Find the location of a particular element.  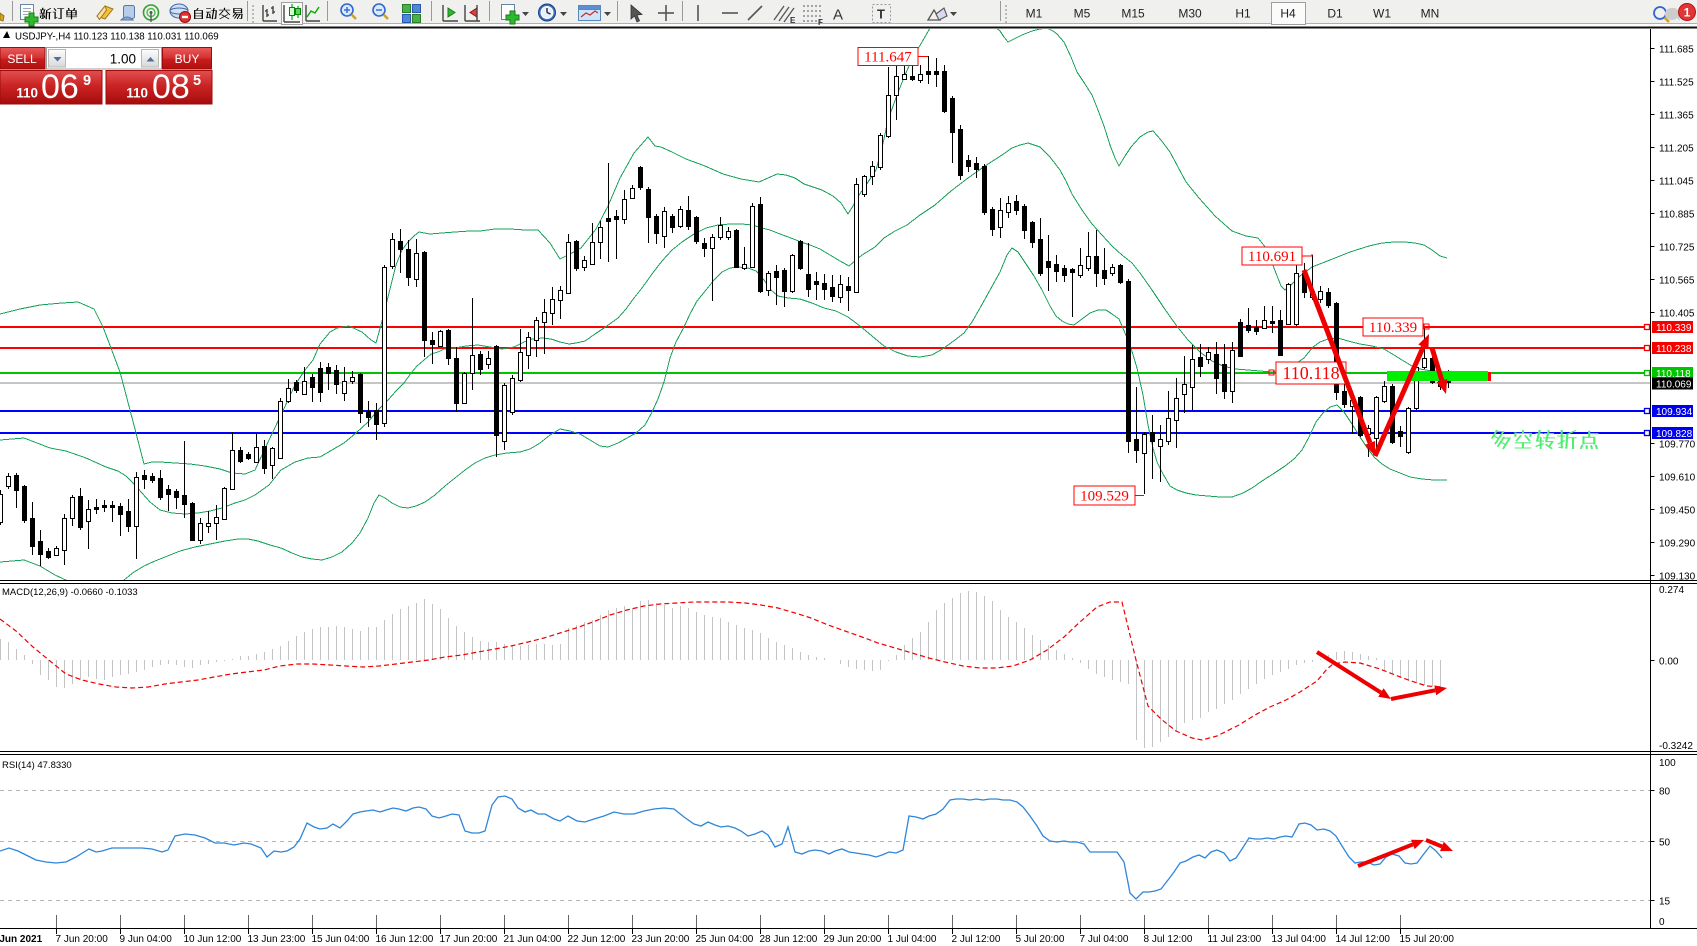

svg-text: 109.828 is located at coordinates (1674, 434).